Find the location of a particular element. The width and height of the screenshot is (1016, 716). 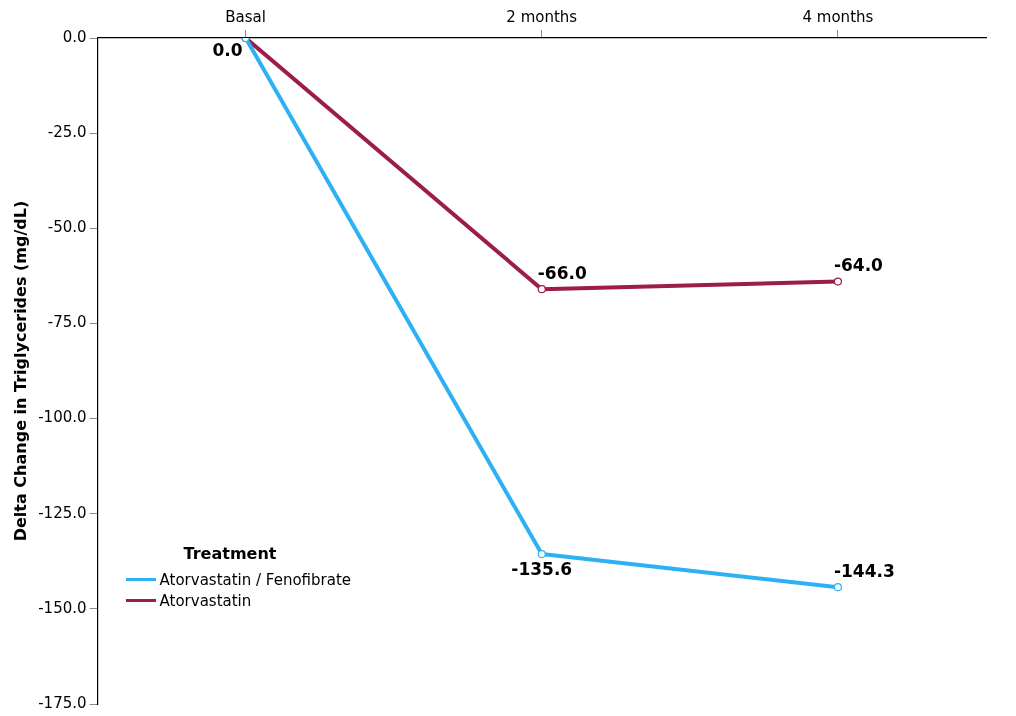

legend-label: Atorvastatin / Fenofibrate is located at coordinates (255, 579).